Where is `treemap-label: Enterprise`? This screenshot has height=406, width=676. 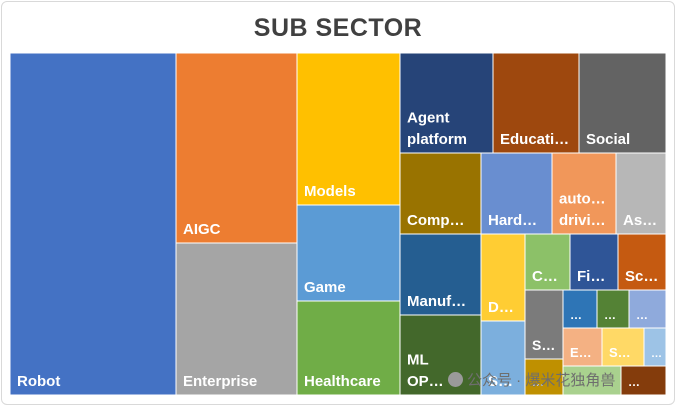 treemap-label: Enterprise is located at coordinates (220, 381).